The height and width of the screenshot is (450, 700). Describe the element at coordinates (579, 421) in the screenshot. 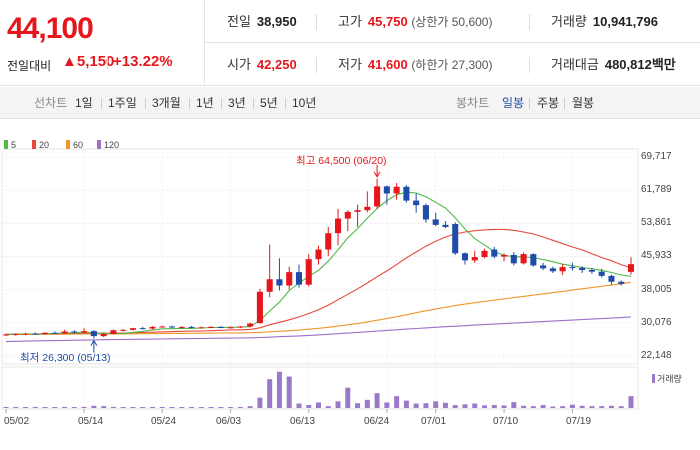

I see `x-tick-label: 07/19` at that location.